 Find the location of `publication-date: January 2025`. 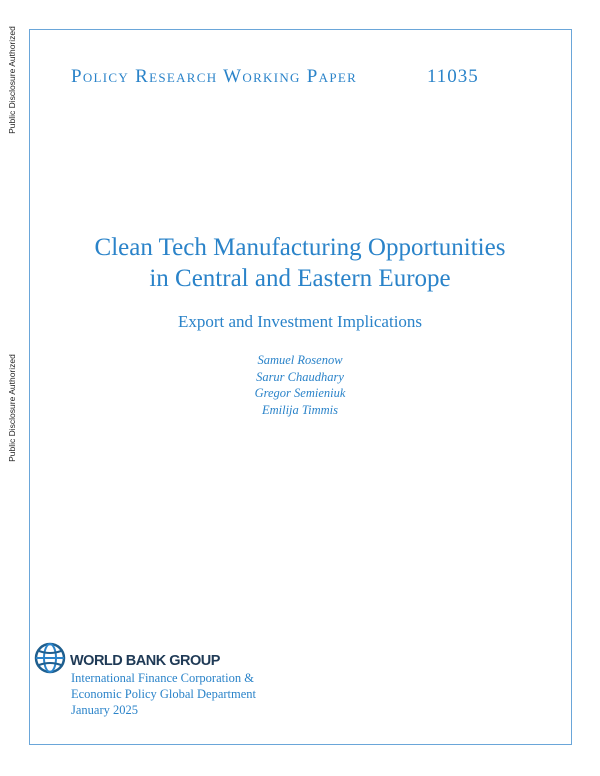

publication-date: January 2025 is located at coordinates (104, 710).